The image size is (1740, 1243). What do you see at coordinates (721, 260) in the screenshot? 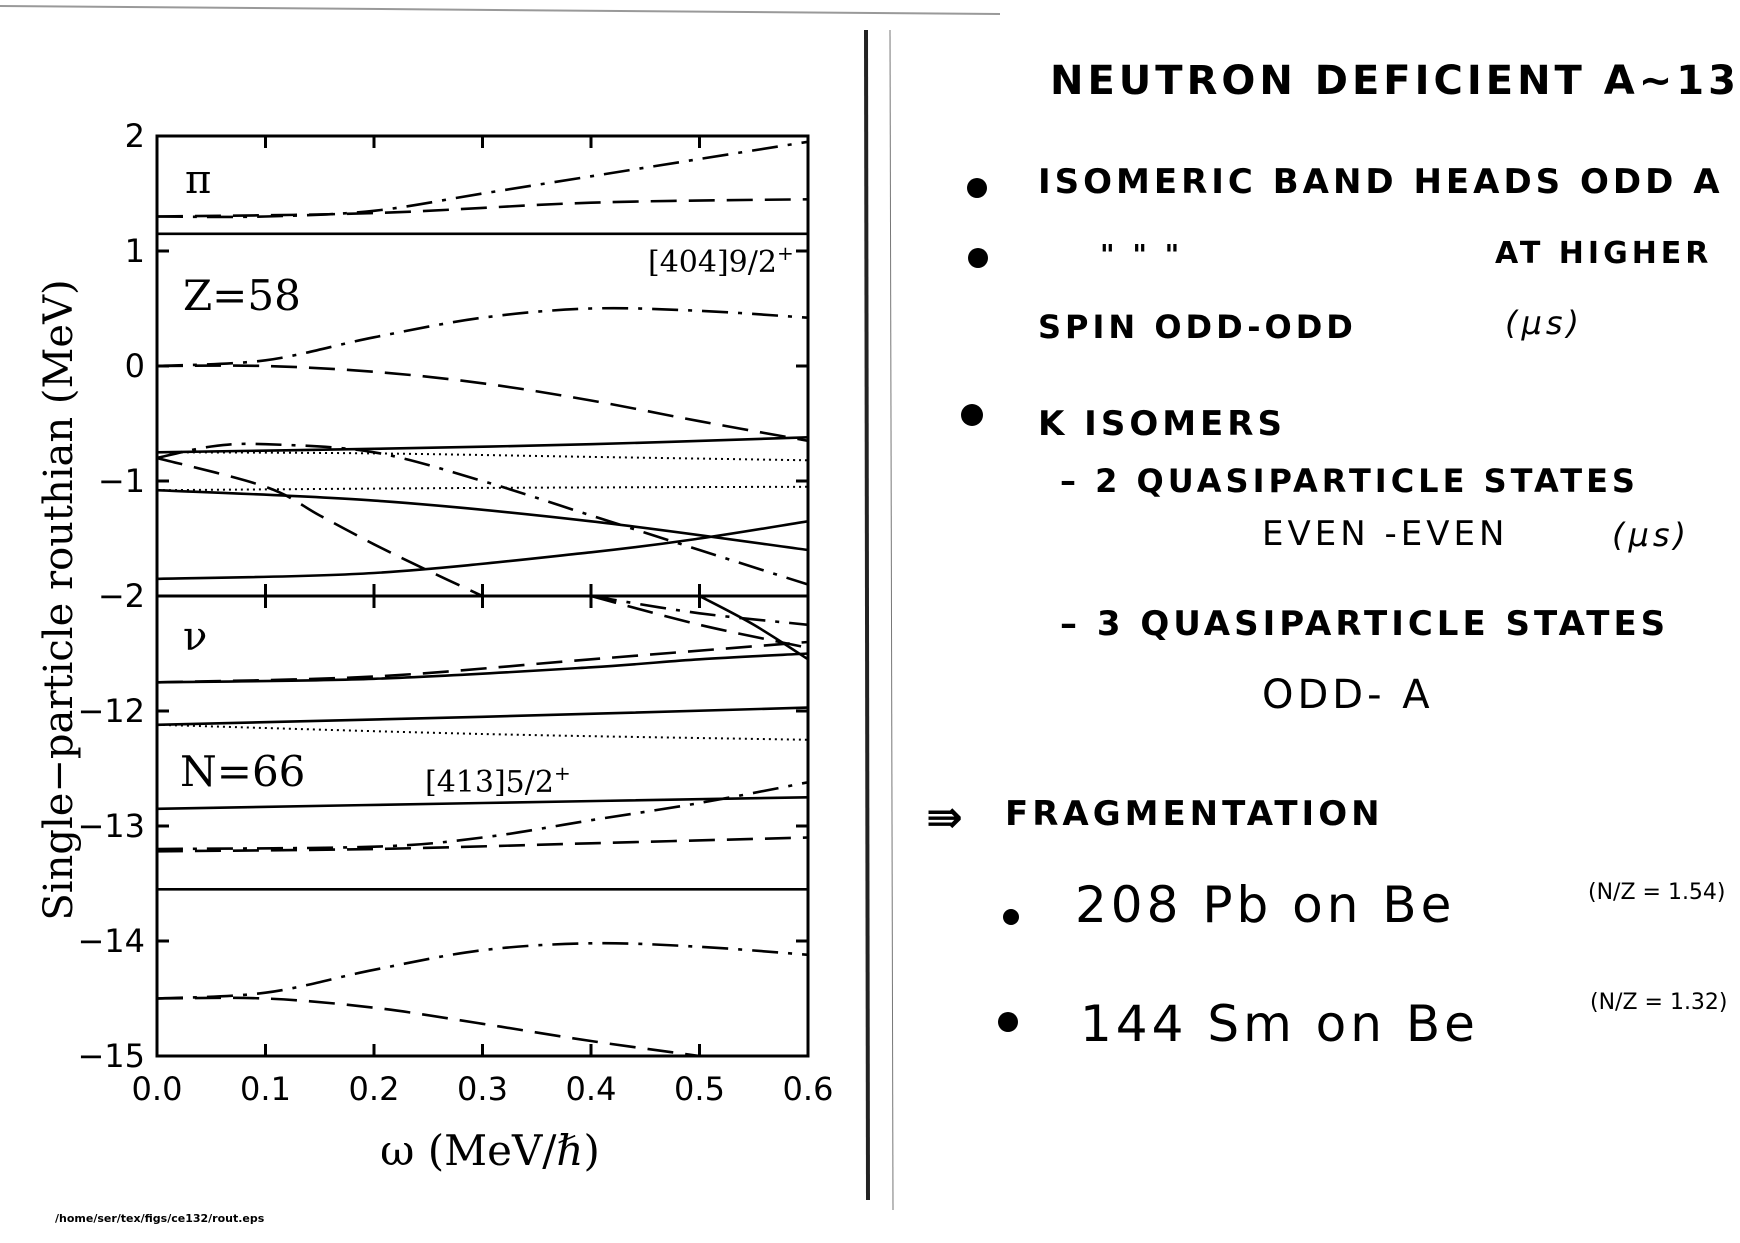
I see `proton-config-label: [404]9/2+` at bounding box center [721, 260].